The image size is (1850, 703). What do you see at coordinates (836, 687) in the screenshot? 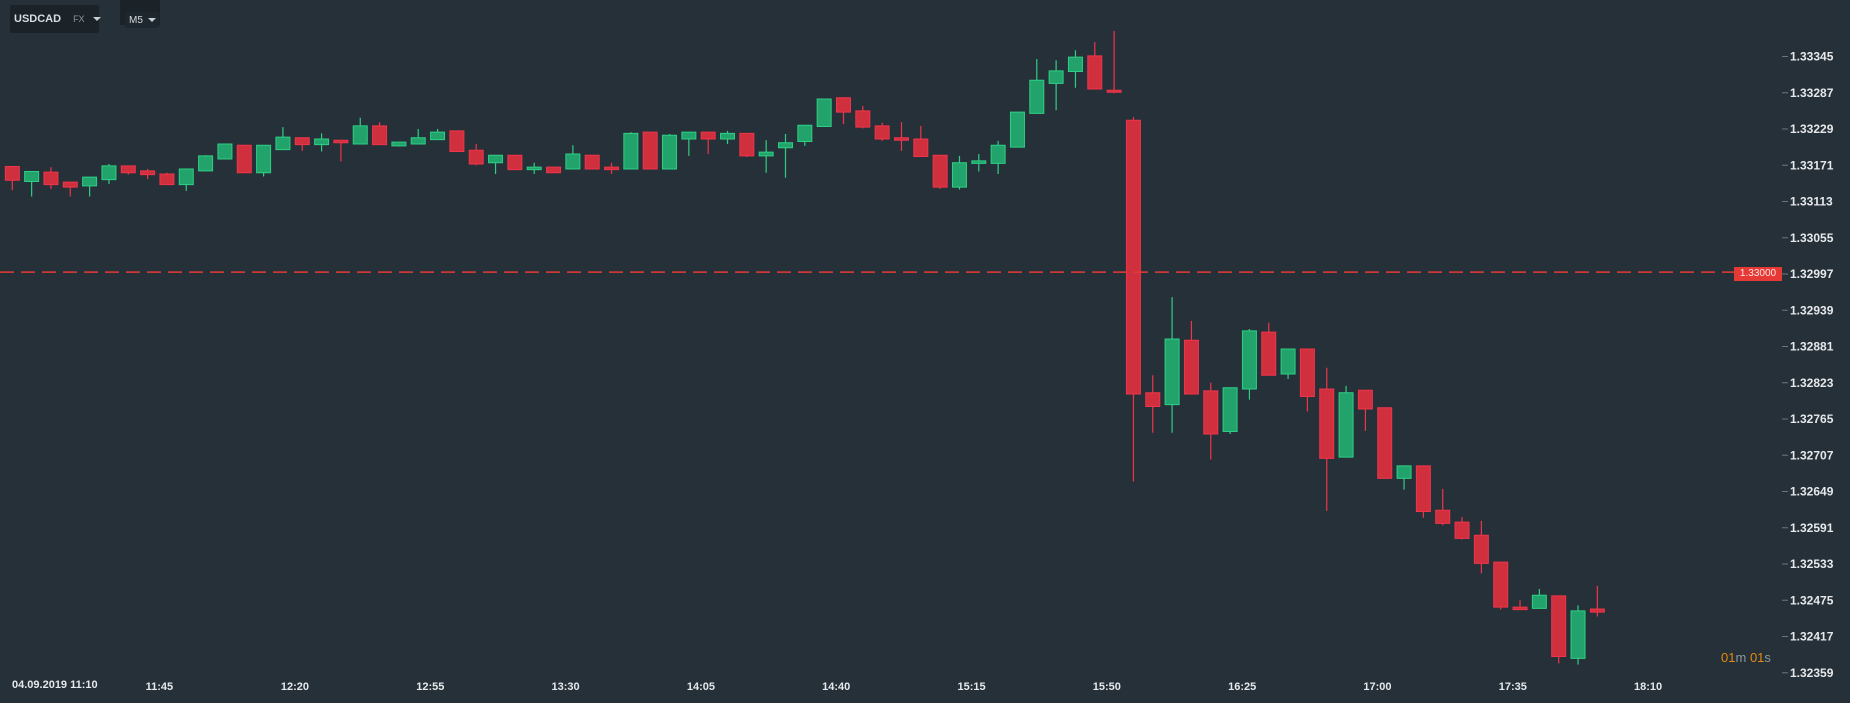
I see `time-tick-label: 14:40` at bounding box center [836, 687].